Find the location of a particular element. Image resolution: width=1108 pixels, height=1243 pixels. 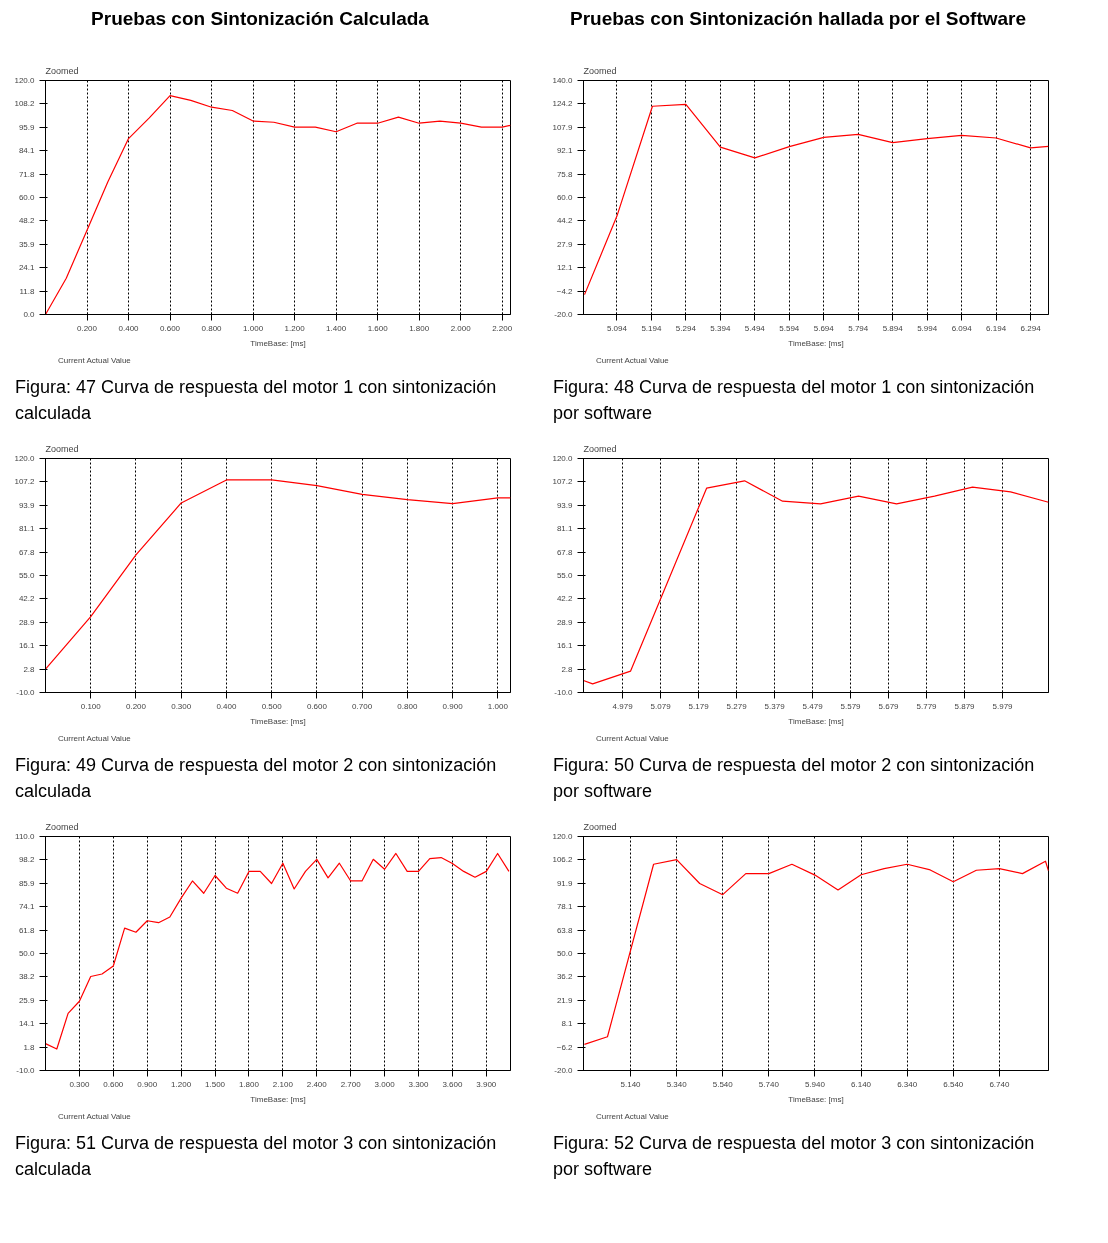

x-tick-label: 5.979 is located at coordinates (1003, 706).